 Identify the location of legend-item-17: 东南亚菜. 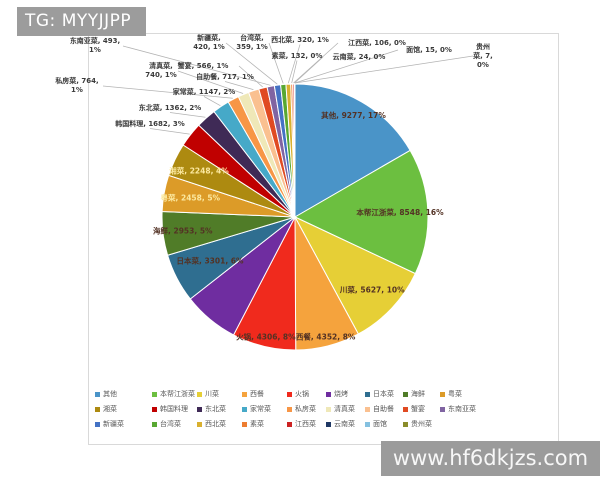
(471, 409).